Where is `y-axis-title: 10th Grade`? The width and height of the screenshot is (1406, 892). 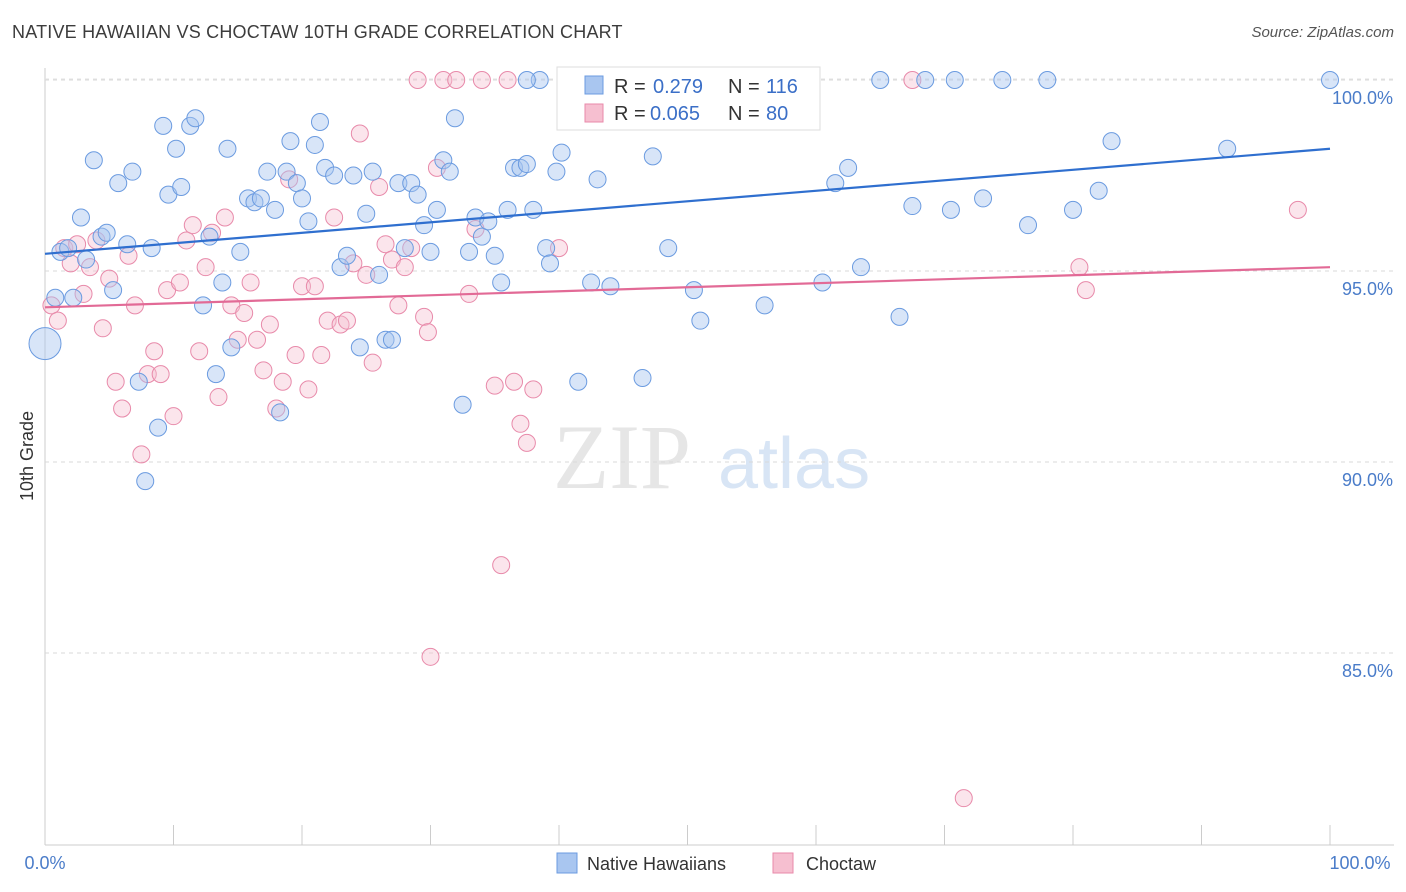 y-axis-title: 10th Grade is located at coordinates (27, 456).